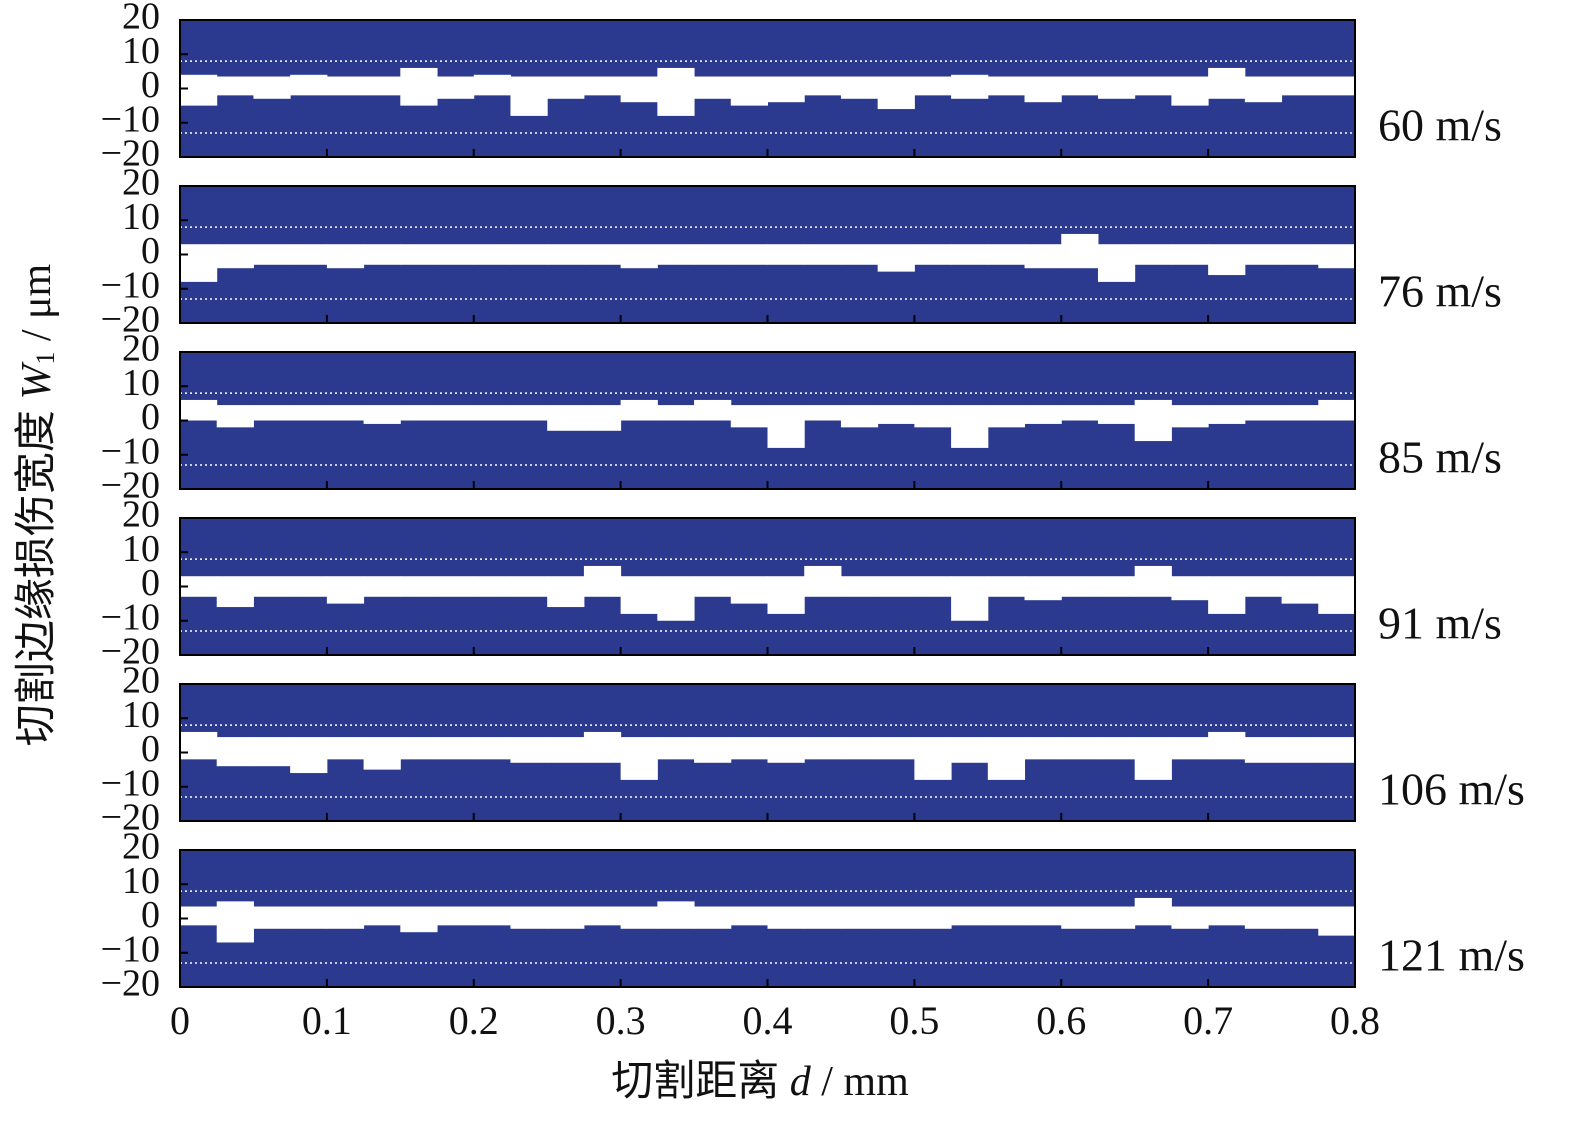 This screenshot has height=1124, width=1575. What do you see at coordinates (474, 1020) in the screenshot?
I see `x-tick-label: 0.2` at bounding box center [474, 1020].